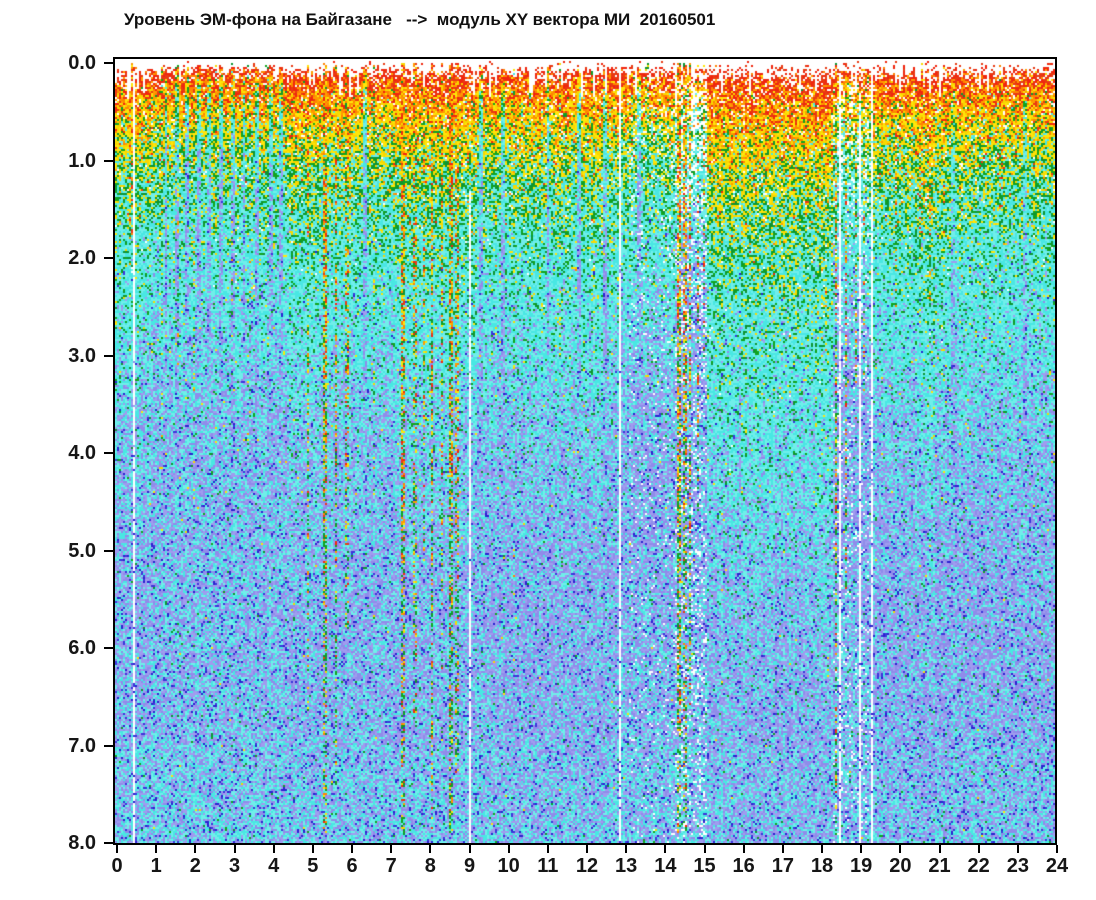 The width and height of the screenshot is (1096, 900). What do you see at coordinates (391, 866) in the screenshot?
I see `x-tick-label: 7` at bounding box center [391, 866].